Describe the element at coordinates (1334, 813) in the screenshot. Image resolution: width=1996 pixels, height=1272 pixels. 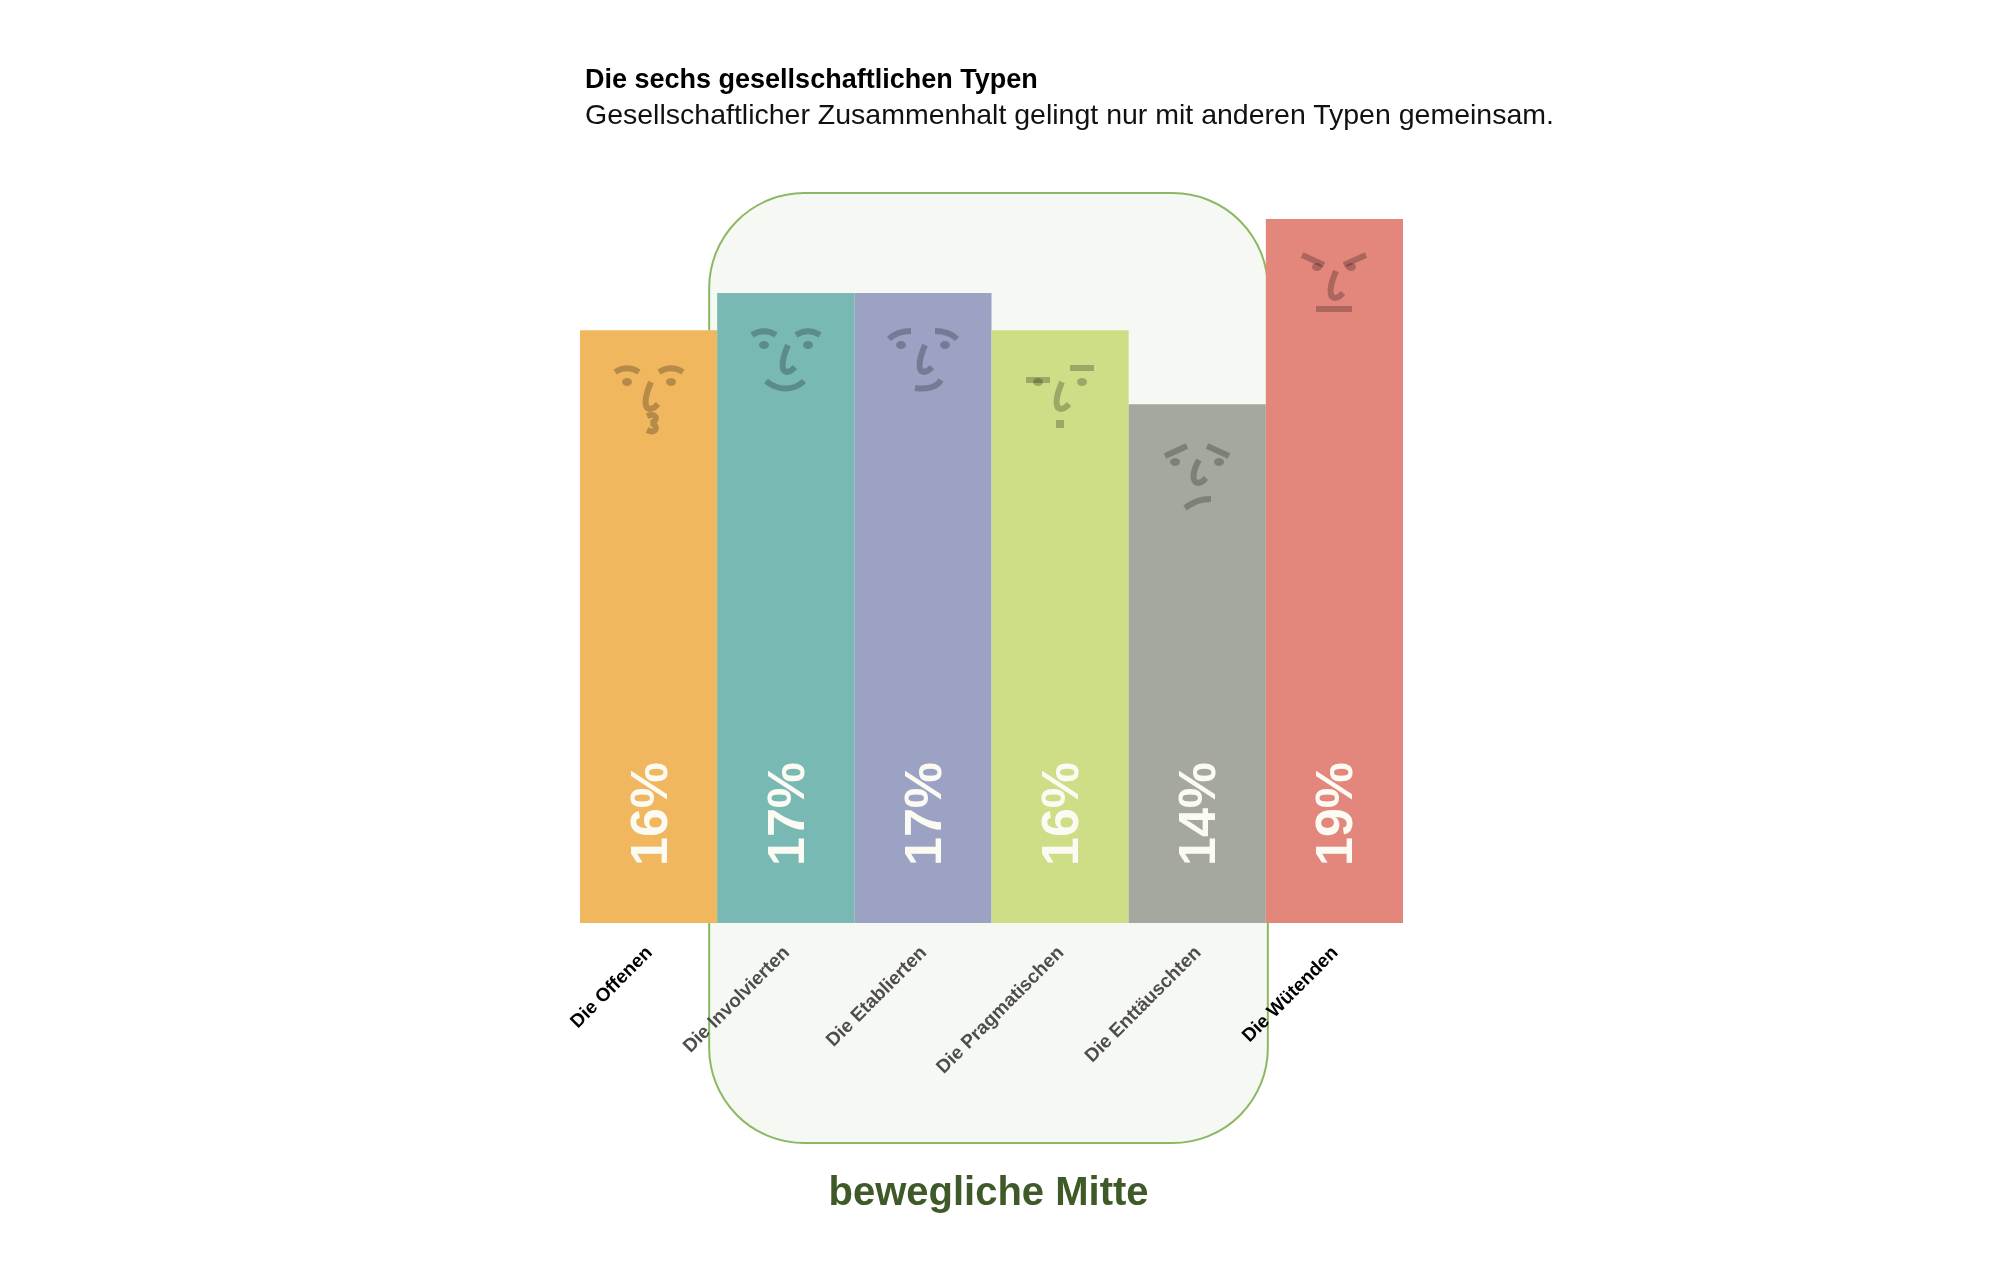
I see `data-label: 19%` at that location.